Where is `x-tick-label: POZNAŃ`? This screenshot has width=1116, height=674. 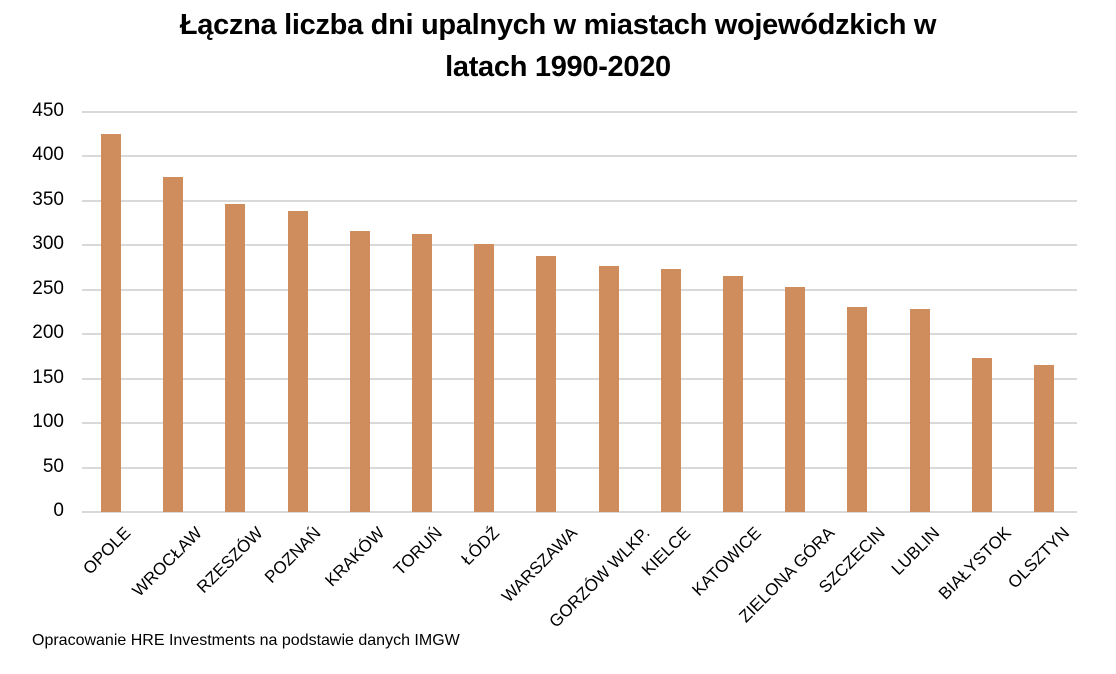 x-tick-label: POZNAŃ is located at coordinates (292, 555).